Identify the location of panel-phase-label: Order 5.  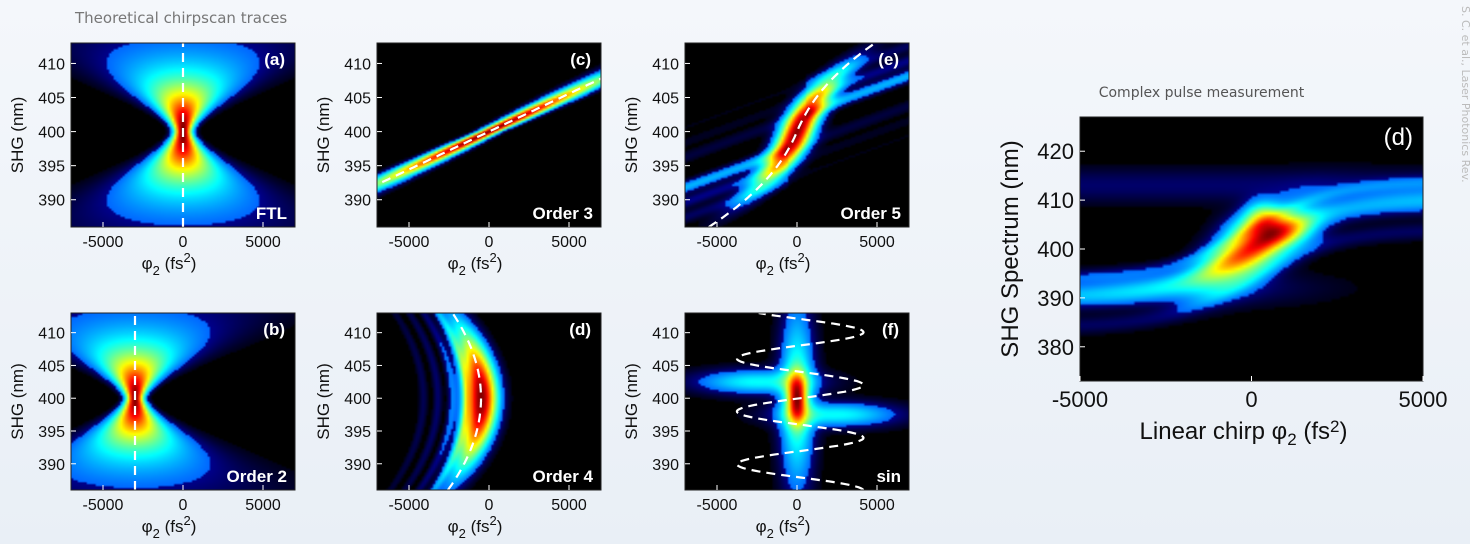
(871, 213).